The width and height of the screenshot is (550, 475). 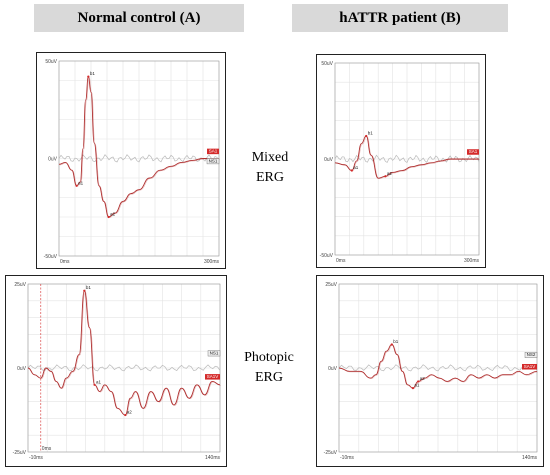 I want to click on row-label-photopic-line2: ERG, so click(x=269, y=377).